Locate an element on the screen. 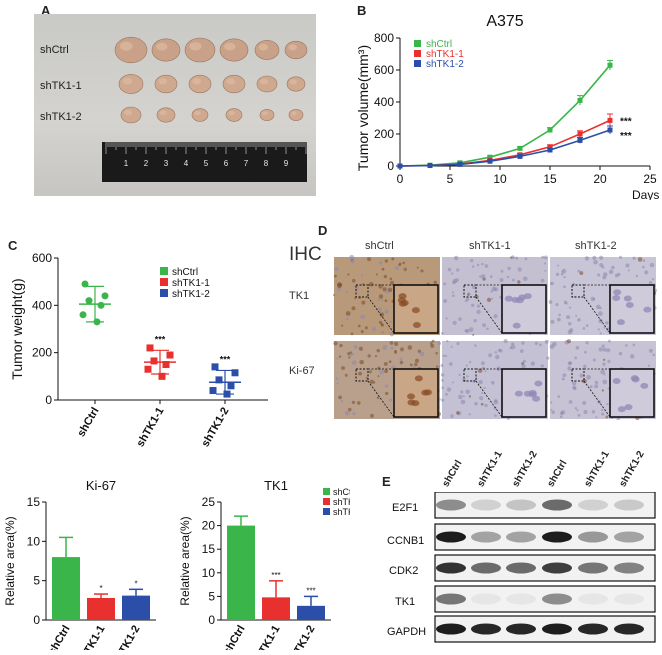 This screenshot has width=662, height=655. ihc-zoom-line is located at coordinates (597, 399).